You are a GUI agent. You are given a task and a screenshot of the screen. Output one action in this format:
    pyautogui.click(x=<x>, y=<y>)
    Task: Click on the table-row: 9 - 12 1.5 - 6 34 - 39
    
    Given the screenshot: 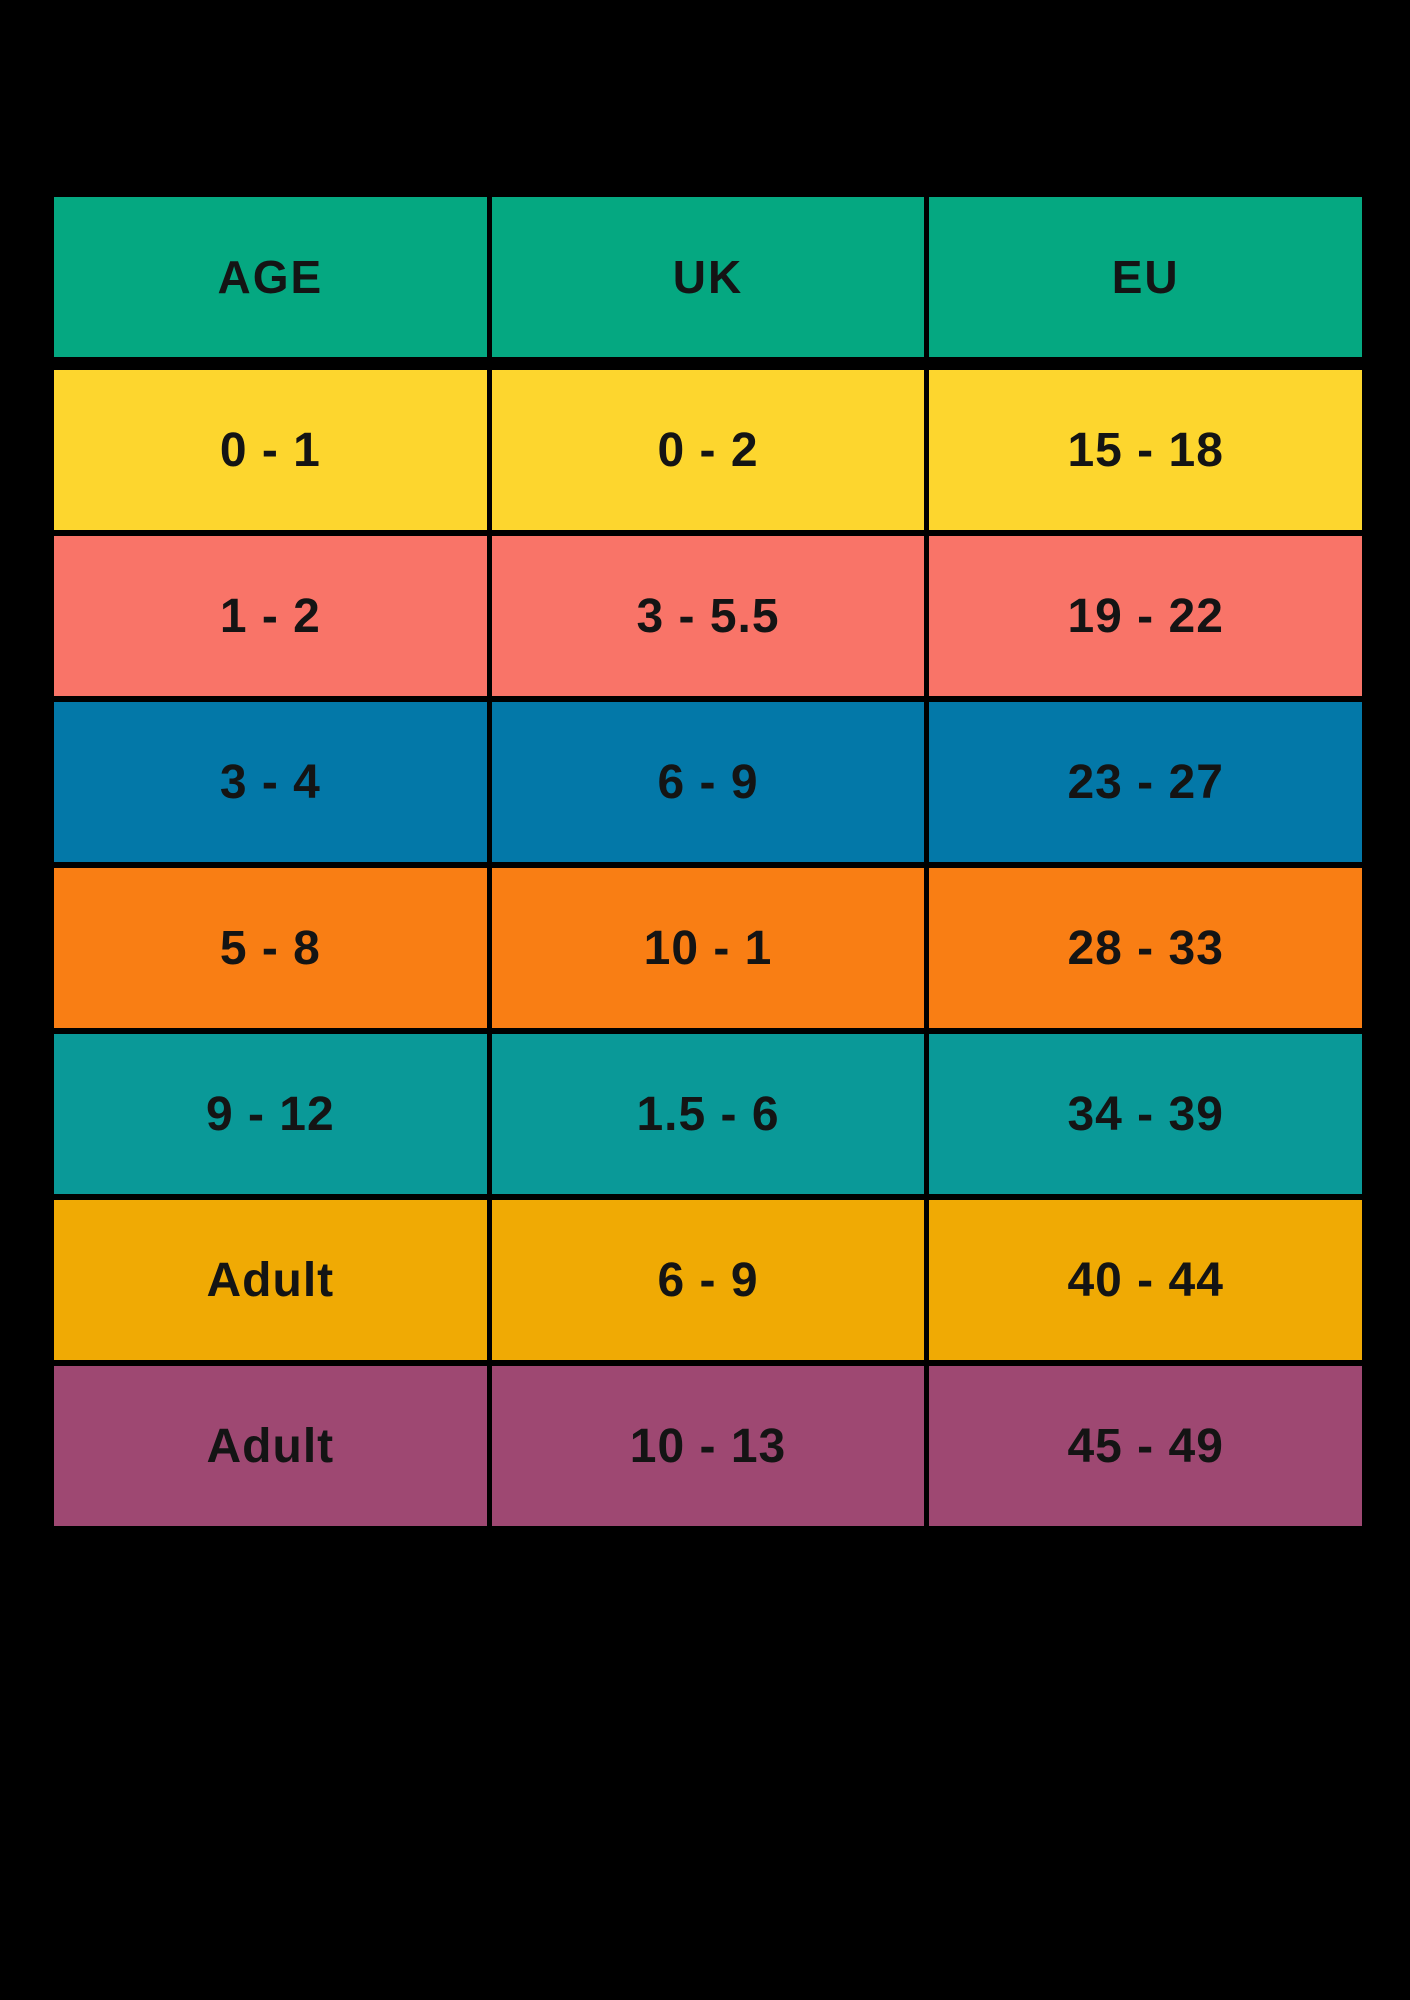 What is the action you would take?
    pyautogui.click(x=708, y=1114)
    